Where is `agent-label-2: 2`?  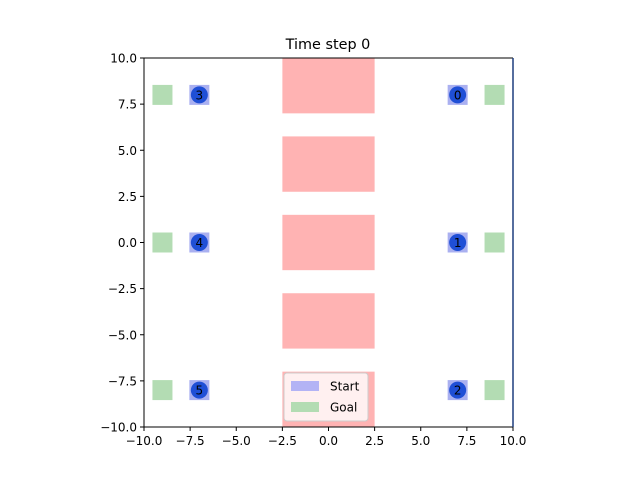
agent-label-2: 2 is located at coordinates (458, 391).